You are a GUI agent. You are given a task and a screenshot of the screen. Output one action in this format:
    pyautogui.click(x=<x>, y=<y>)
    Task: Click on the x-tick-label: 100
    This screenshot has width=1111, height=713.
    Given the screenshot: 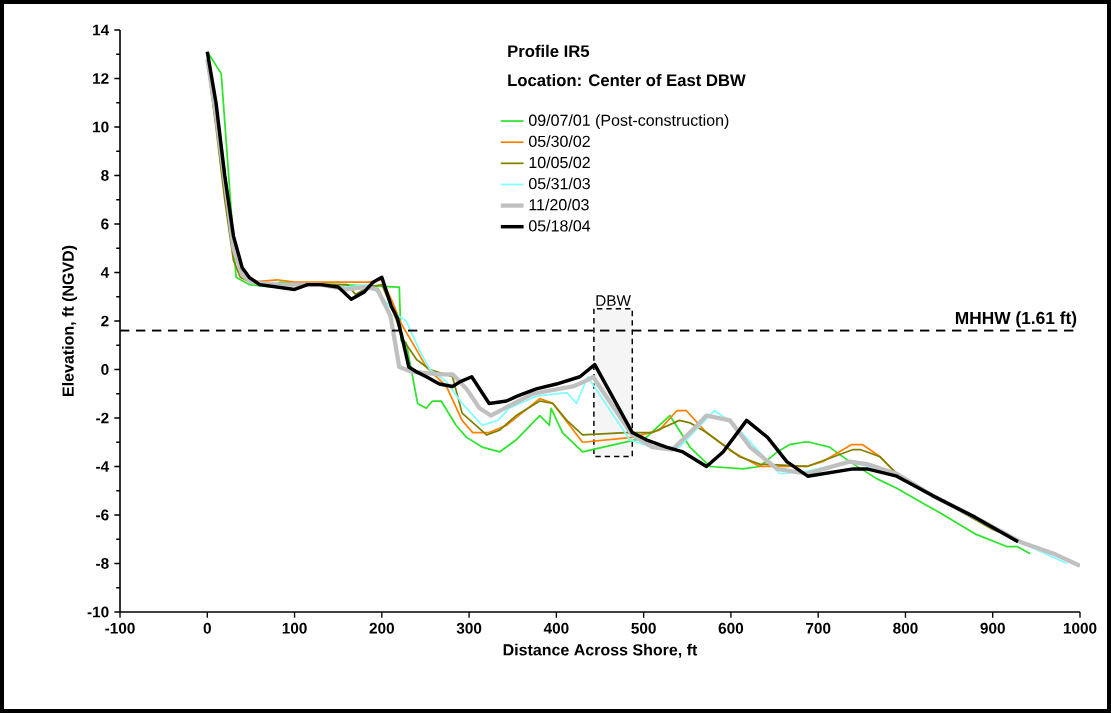 What is the action you would take?
    pyautogui.click(x=294, y=628)
    